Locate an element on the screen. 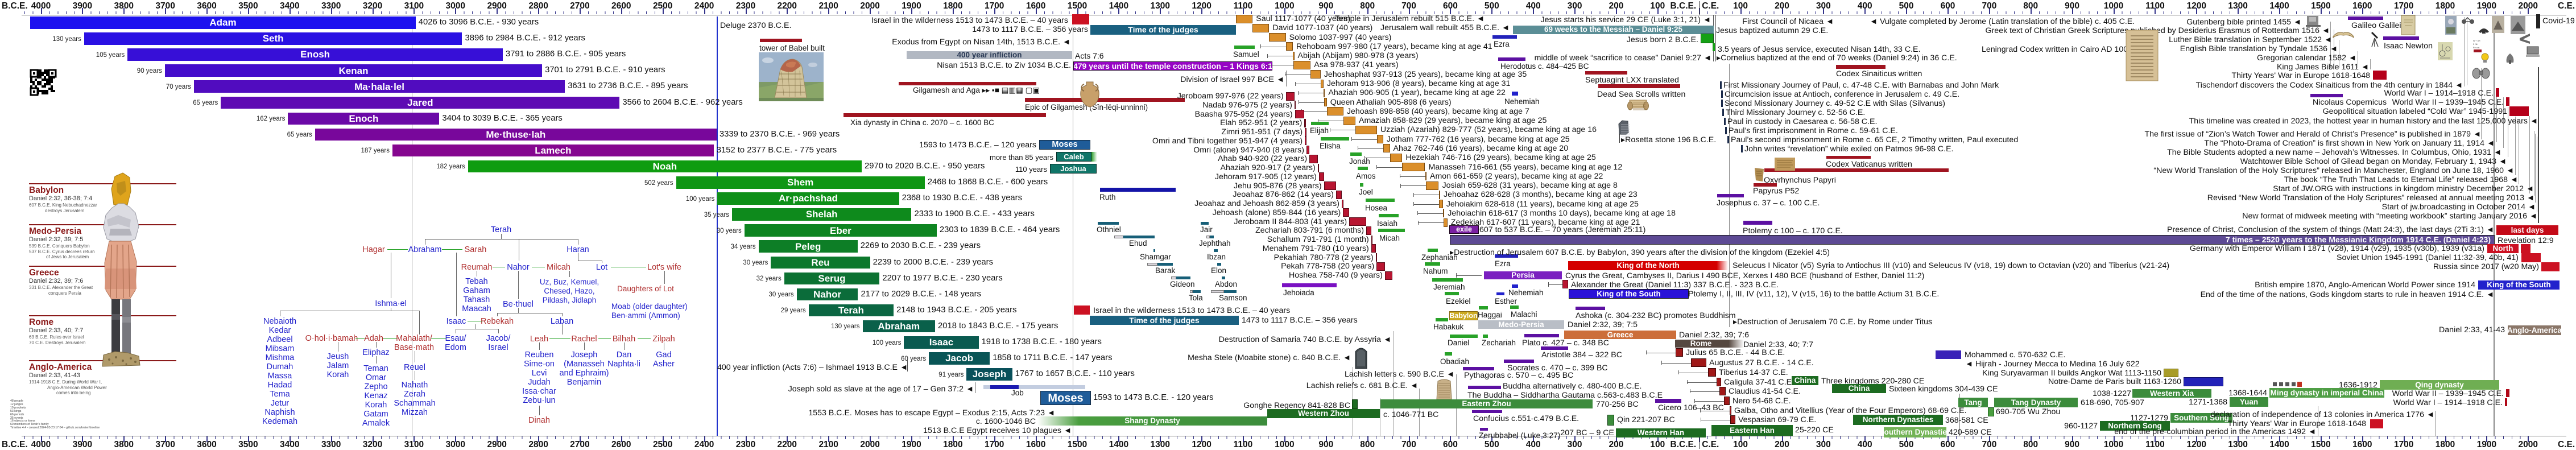 This screenshot has height=450, width=2576. svg-text: Fe cat. is located at coordinates (2476, 48).